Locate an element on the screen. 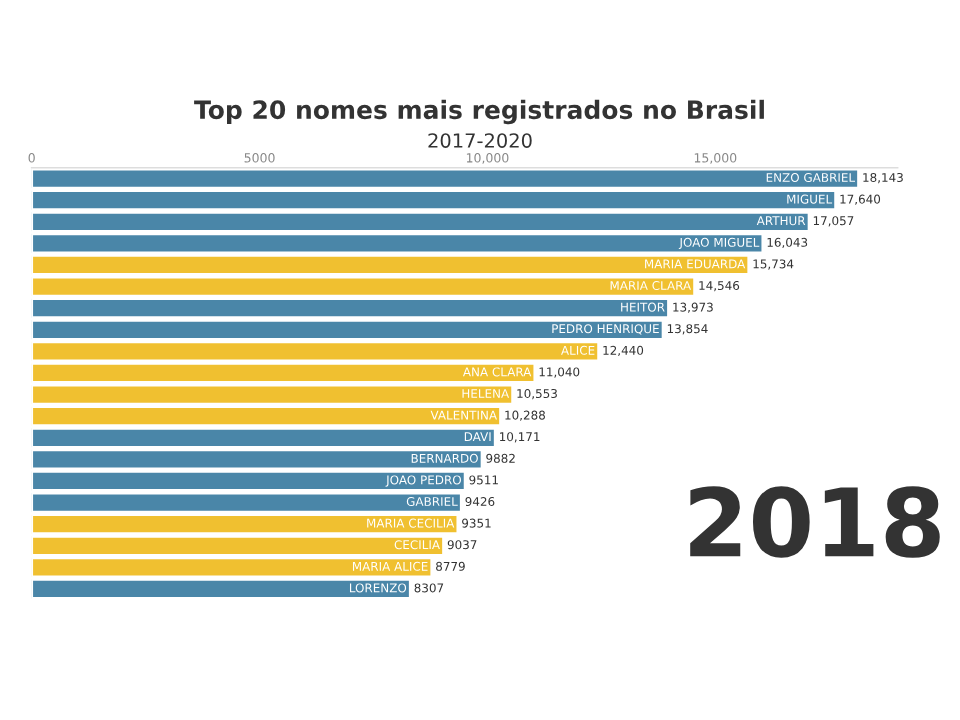  annotation: 2018 is located at coordinates (815, 522).